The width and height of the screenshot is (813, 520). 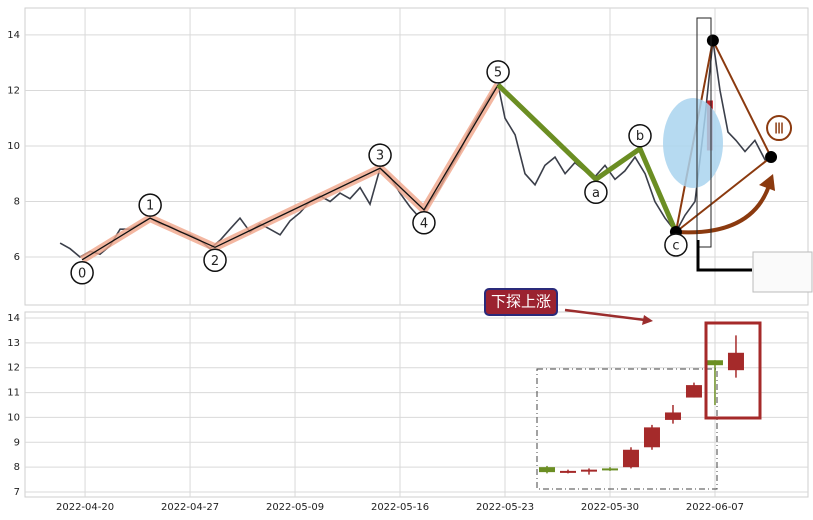 I want to click on y-tick-label: 11, so click(x=13, y=393).